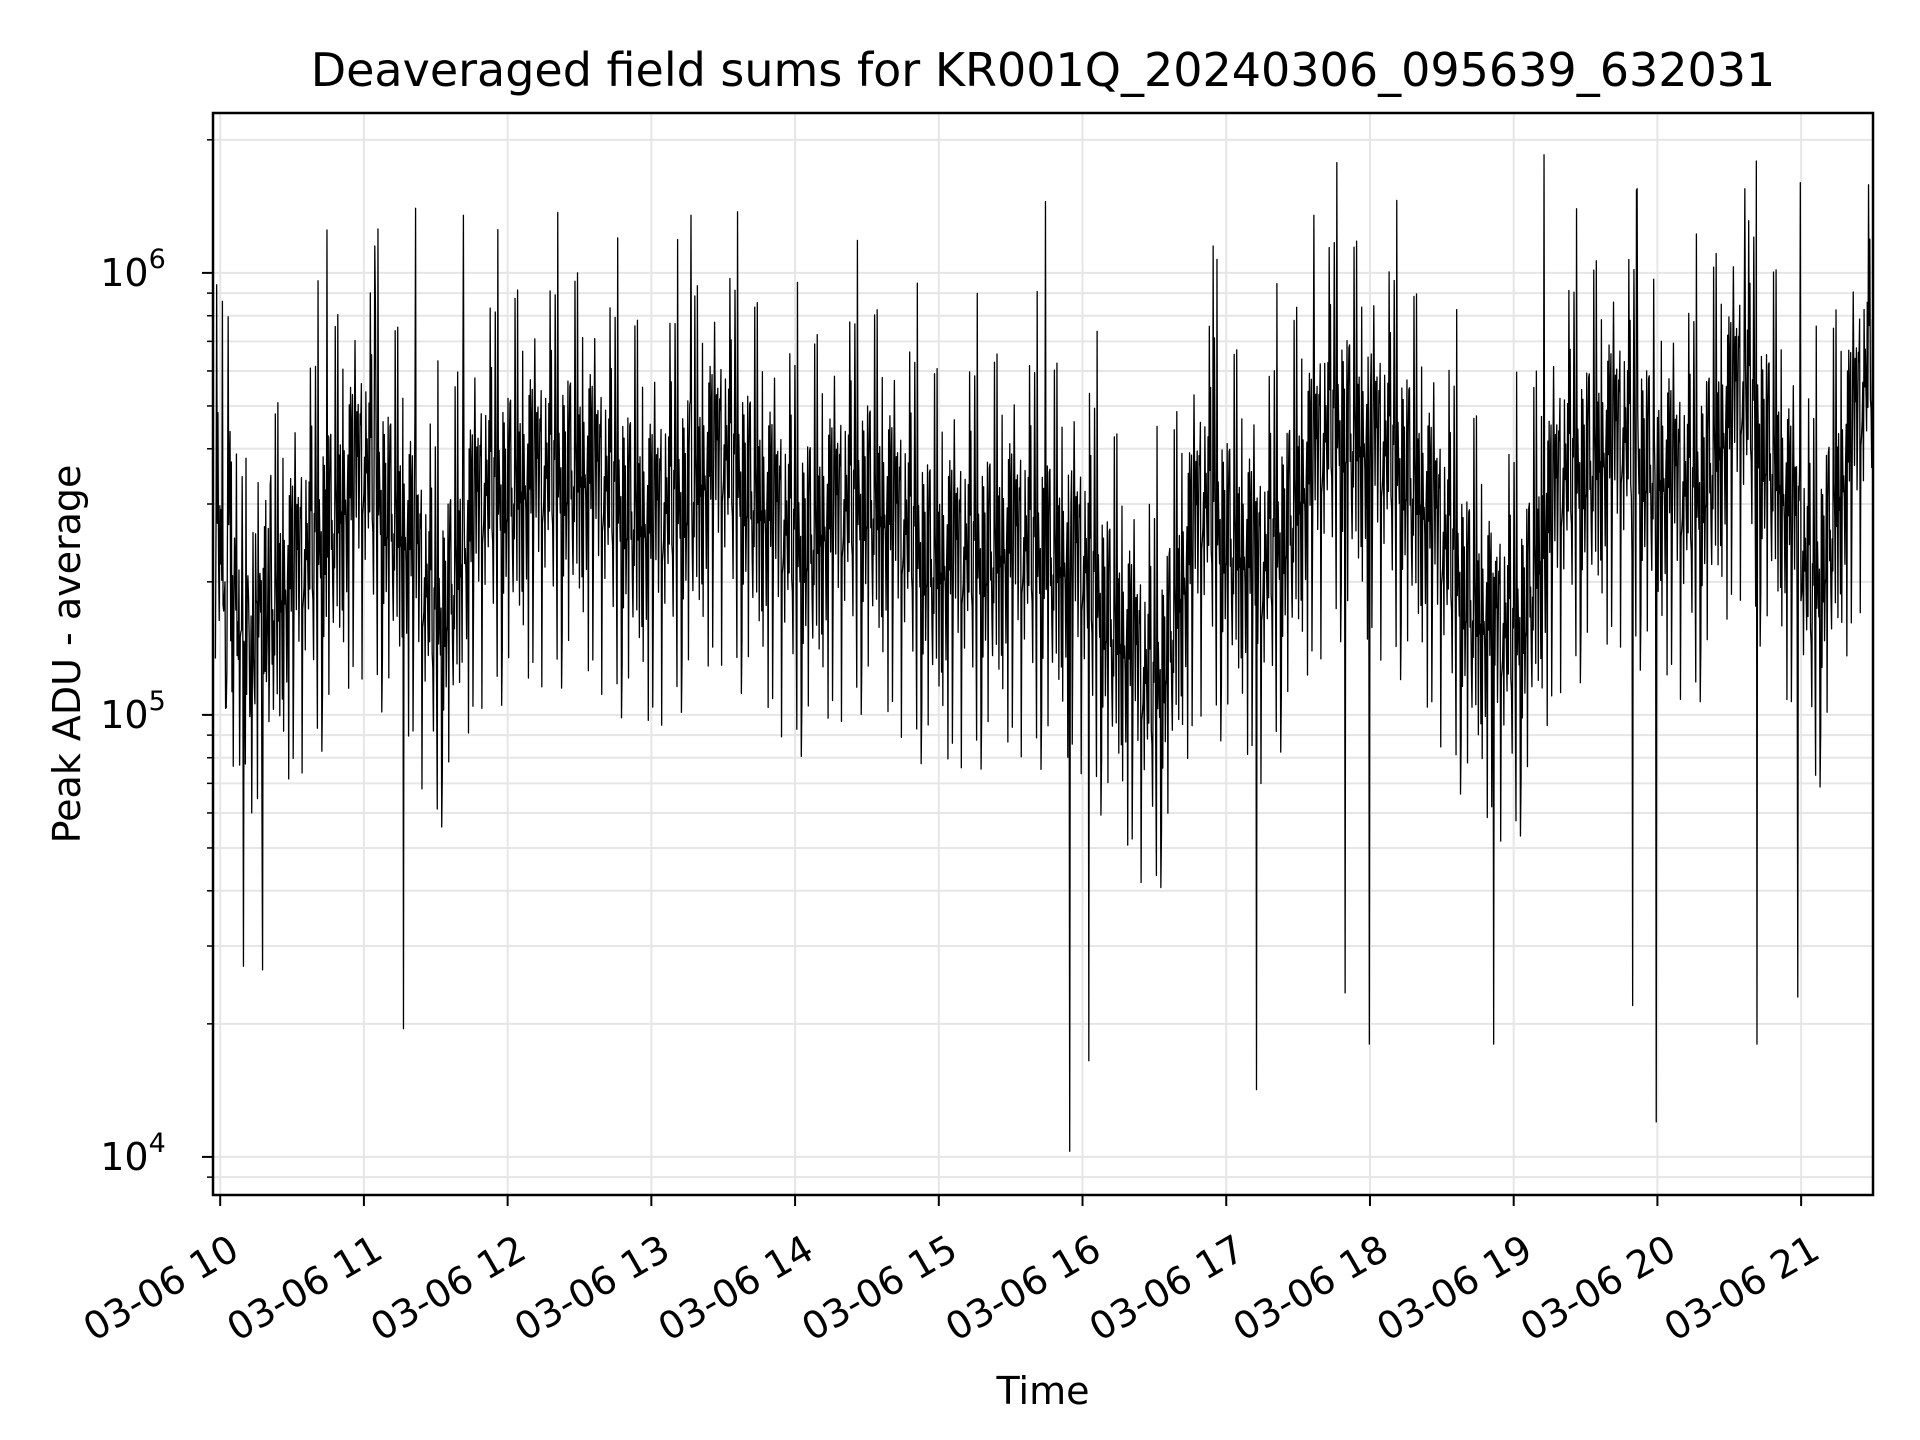  Describe the element at coordinates (133, 711) in the screenshot. I see `y-tick-label: 10⁵` at that location.